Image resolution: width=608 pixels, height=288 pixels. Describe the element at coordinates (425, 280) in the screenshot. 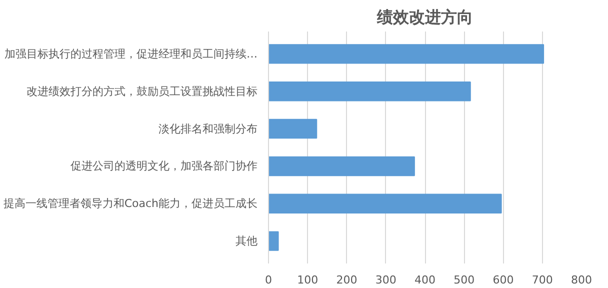

I see `x-tick-label: 400` at that location.